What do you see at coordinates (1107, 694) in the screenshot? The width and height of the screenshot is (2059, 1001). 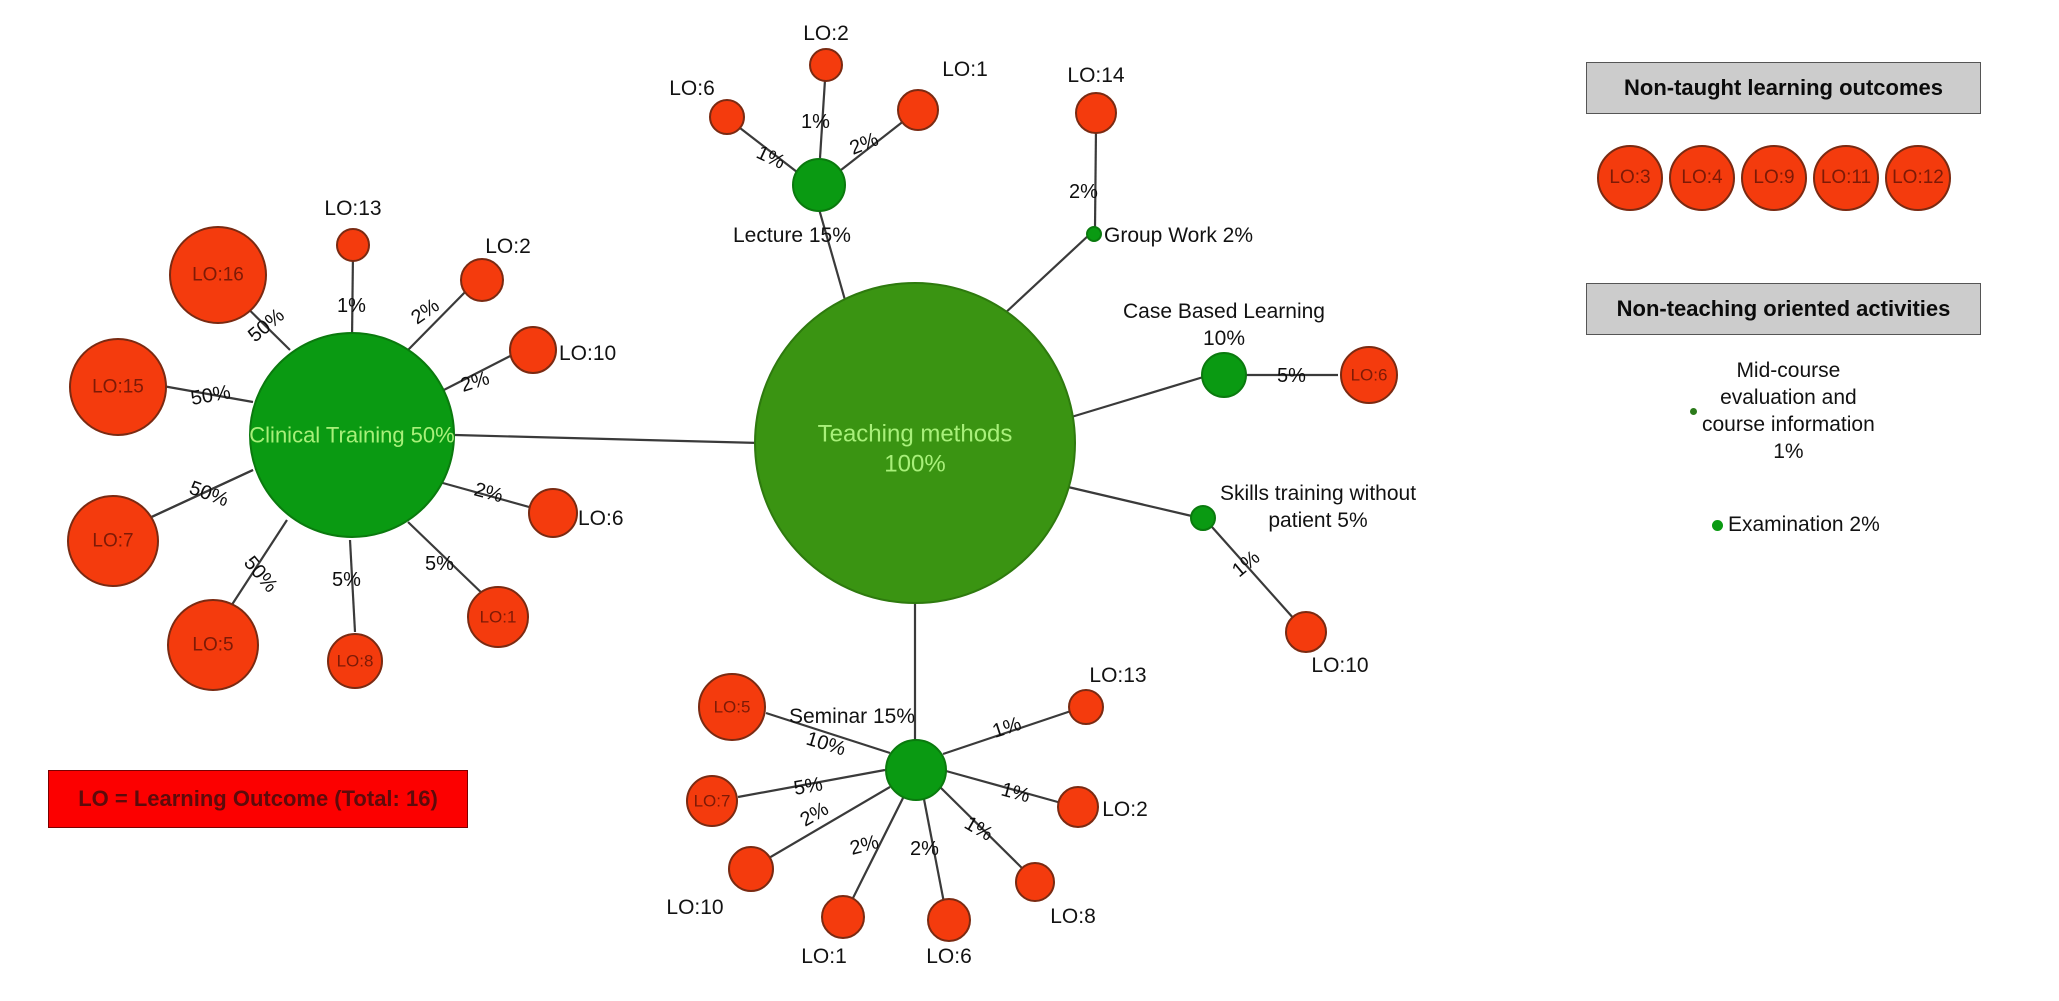 I see `lo-node-seminar-lo13: LO:13` at bounding box center [1107, 694].